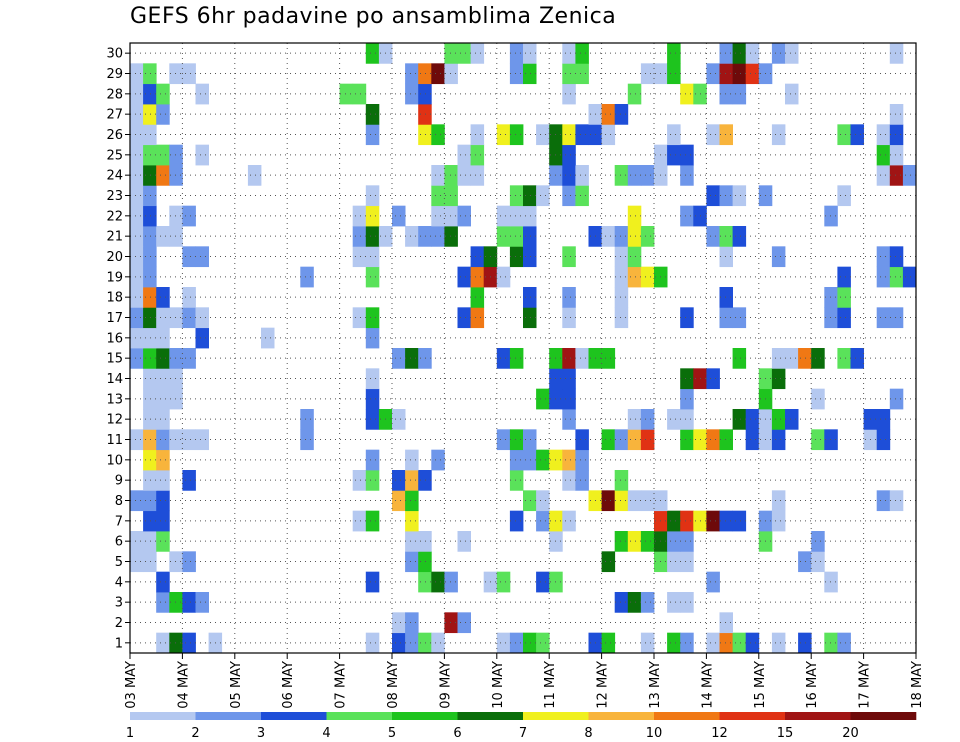 The image size is (960, 742). Describe the element at coordinates (119, 562) in the screenshot. I see `y-tick-label: 5` at that location.